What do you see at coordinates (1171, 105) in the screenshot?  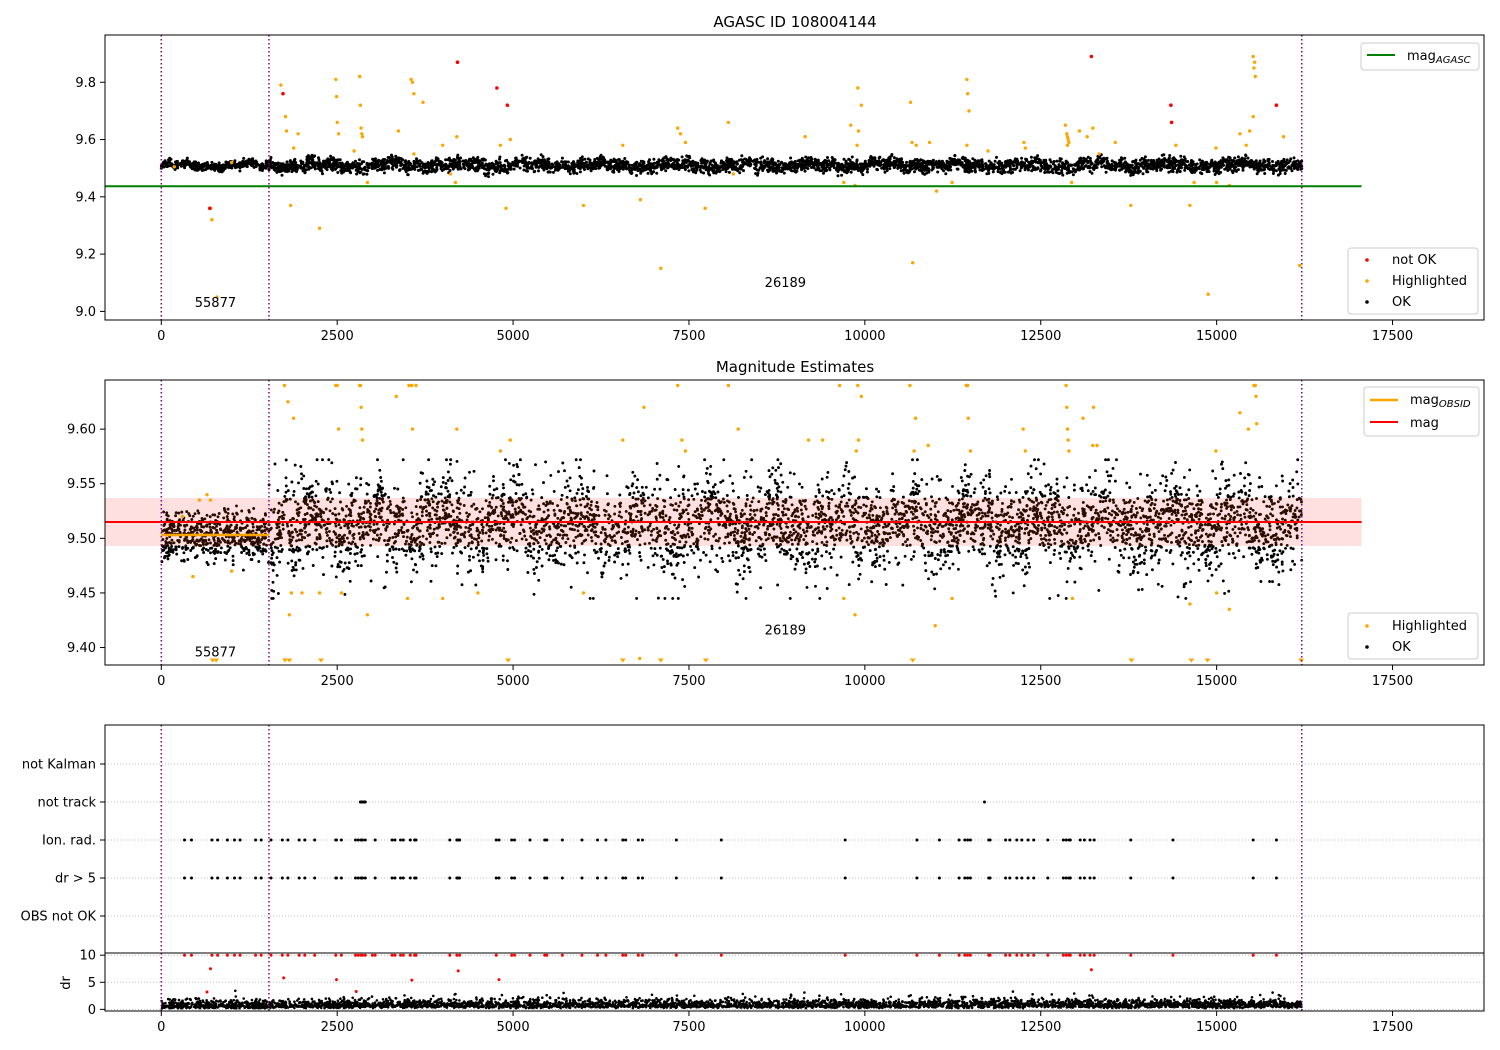 I see `not-ok-point` at bounding box center [1171, 105].